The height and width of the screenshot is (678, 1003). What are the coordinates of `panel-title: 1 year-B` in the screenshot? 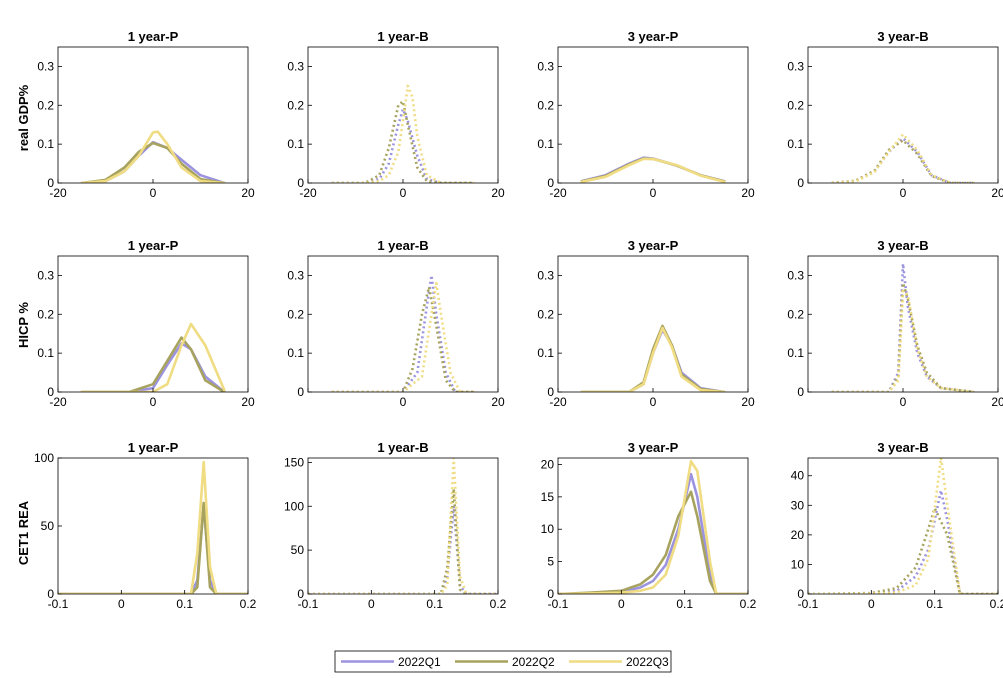 It's located at (402, 36).